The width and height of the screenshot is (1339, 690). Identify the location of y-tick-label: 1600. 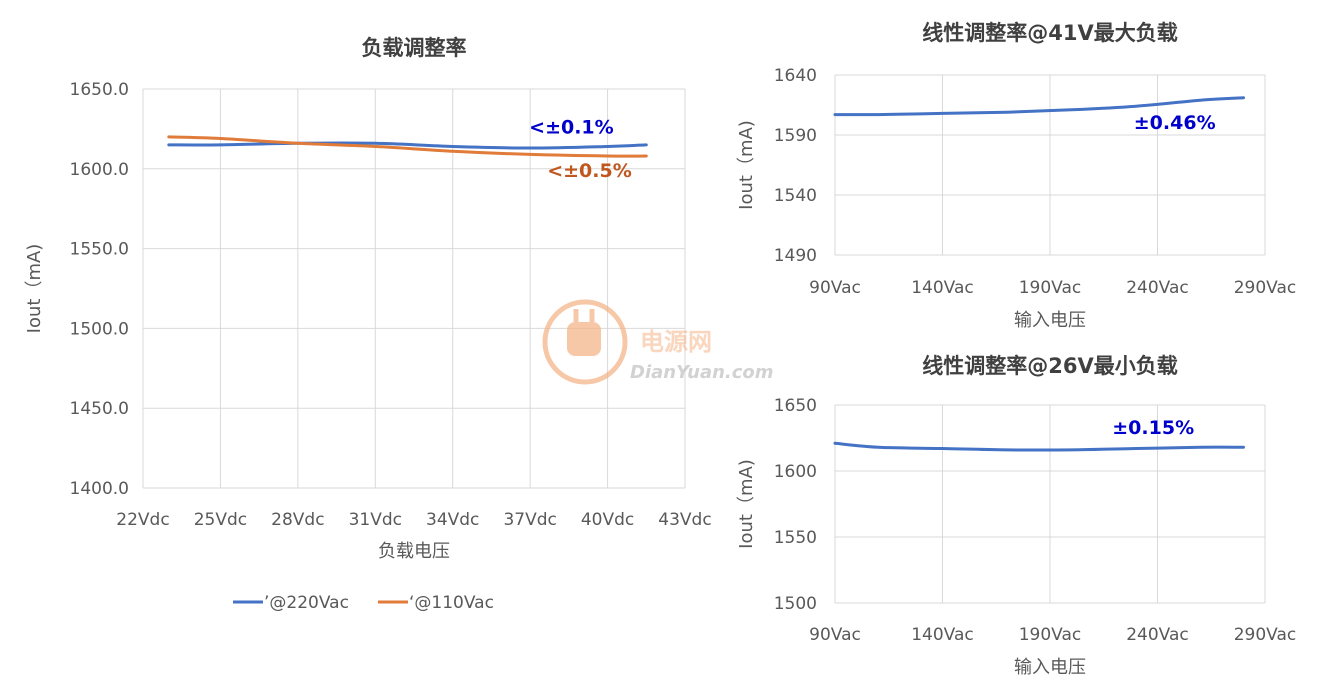
(795, 472).